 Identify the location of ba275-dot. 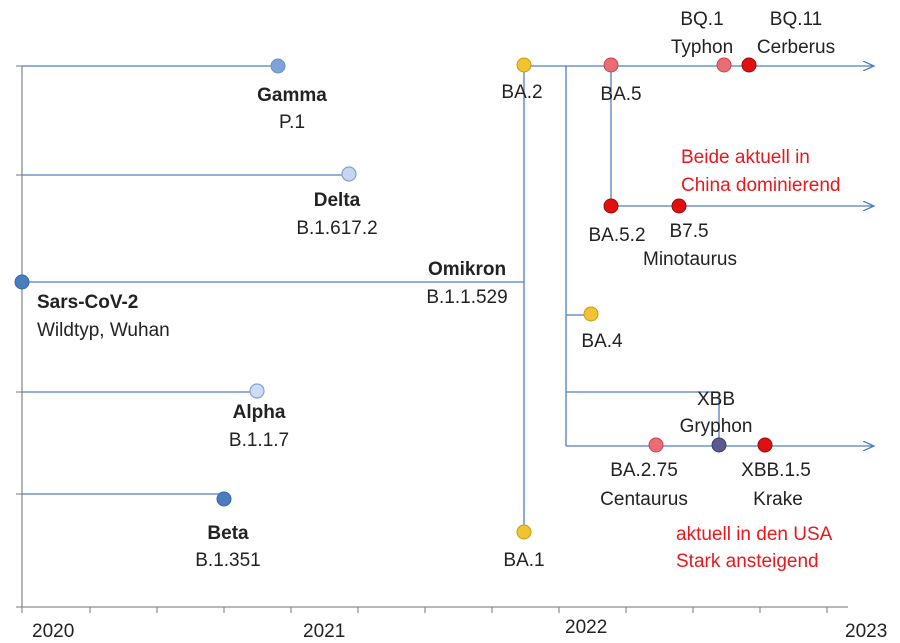
(656, 445).